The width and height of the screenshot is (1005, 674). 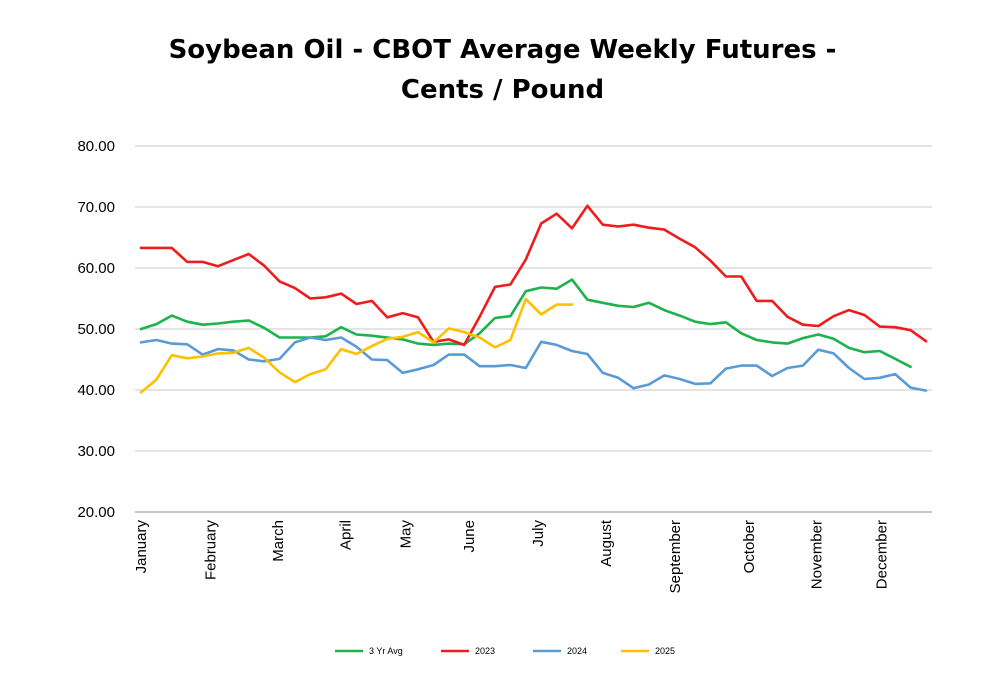 I want to click on x-tick-label: June, so click(x=469, y=536).